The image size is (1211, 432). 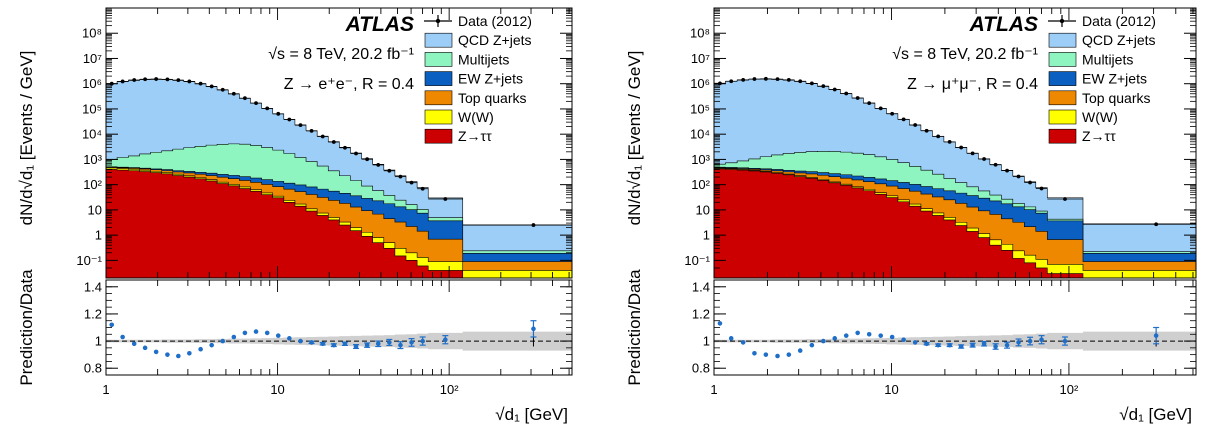 What do you see at coordinates (495, 40) in the screenshot?
I see `legend-entry: QCD Z+jets` at bounding box center [495, 40].